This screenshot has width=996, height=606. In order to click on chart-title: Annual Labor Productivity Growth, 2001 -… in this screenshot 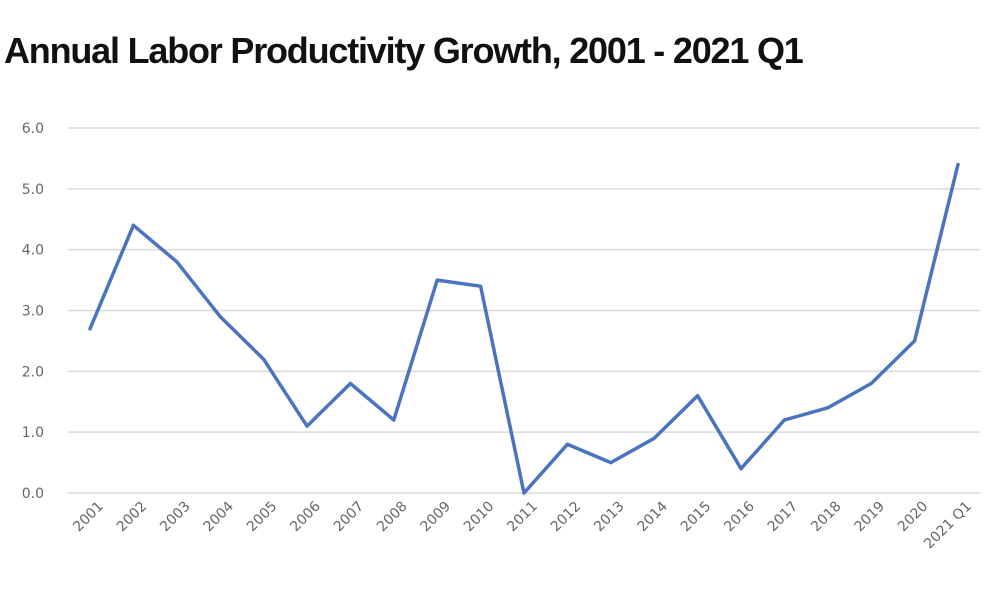, I will do `click(404, 50)`.